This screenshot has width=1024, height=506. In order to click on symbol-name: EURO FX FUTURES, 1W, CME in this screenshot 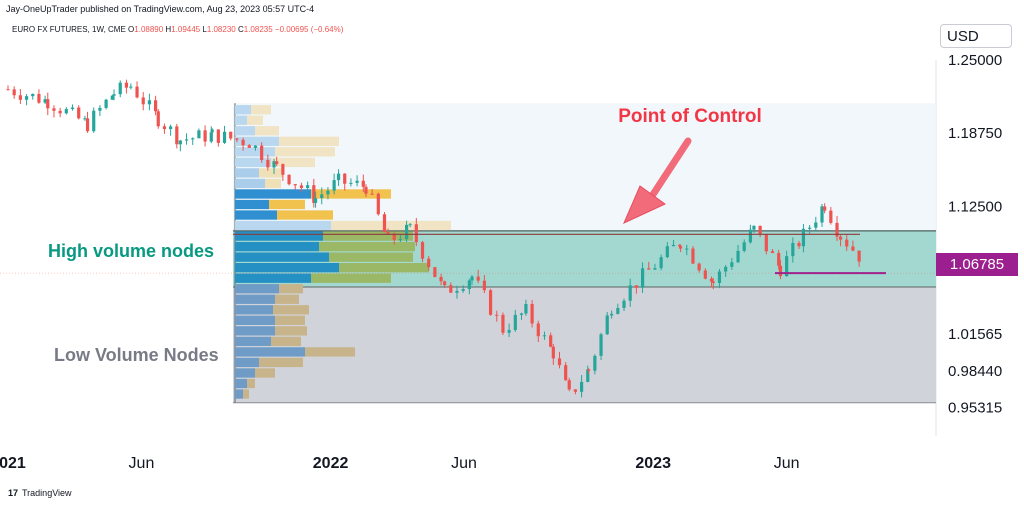, I will do `click(69, 29)`.